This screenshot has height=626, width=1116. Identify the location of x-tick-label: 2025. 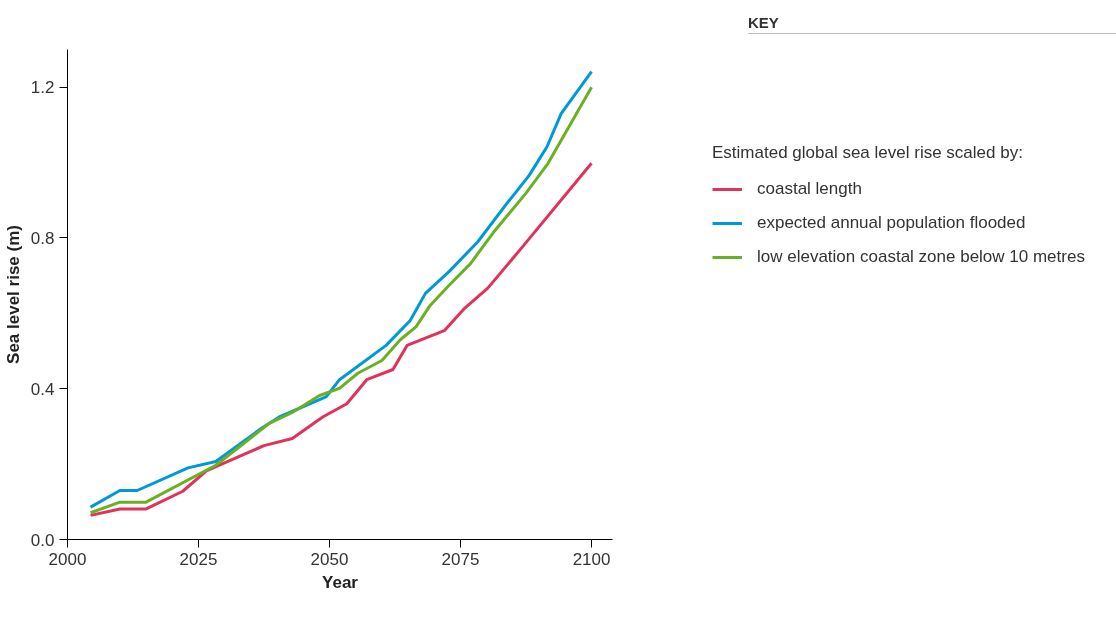
(198, 559).